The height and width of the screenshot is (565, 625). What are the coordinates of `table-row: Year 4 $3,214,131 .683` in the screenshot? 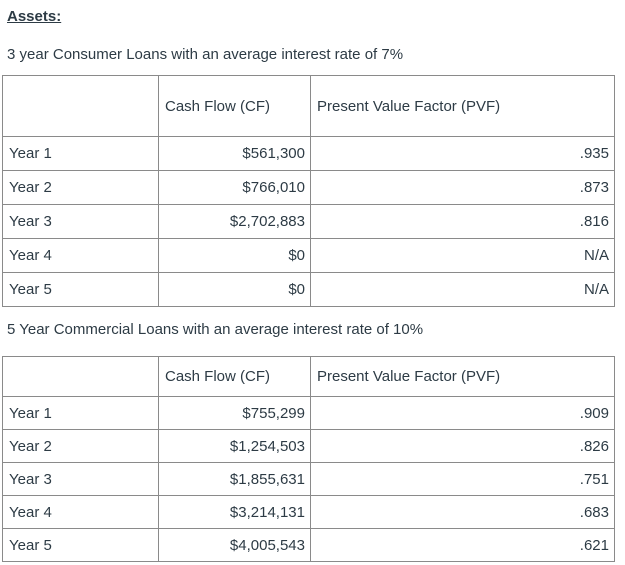 It's located at (308, 512).